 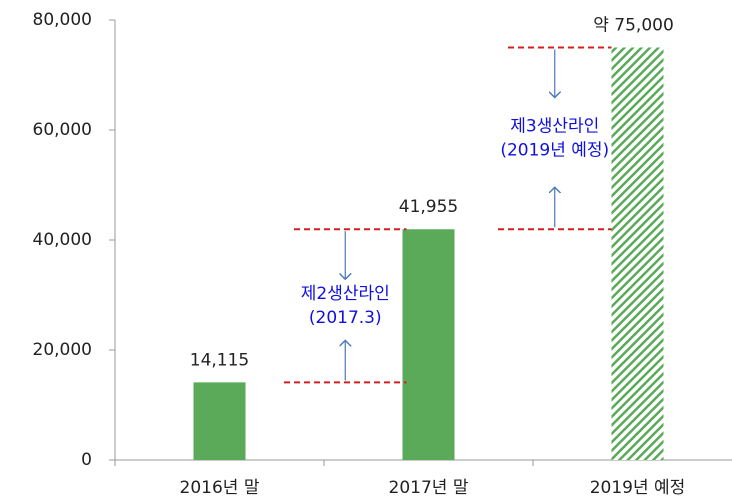 I want to click on y-tick-label: 60,000, so click(x=62, y=130).